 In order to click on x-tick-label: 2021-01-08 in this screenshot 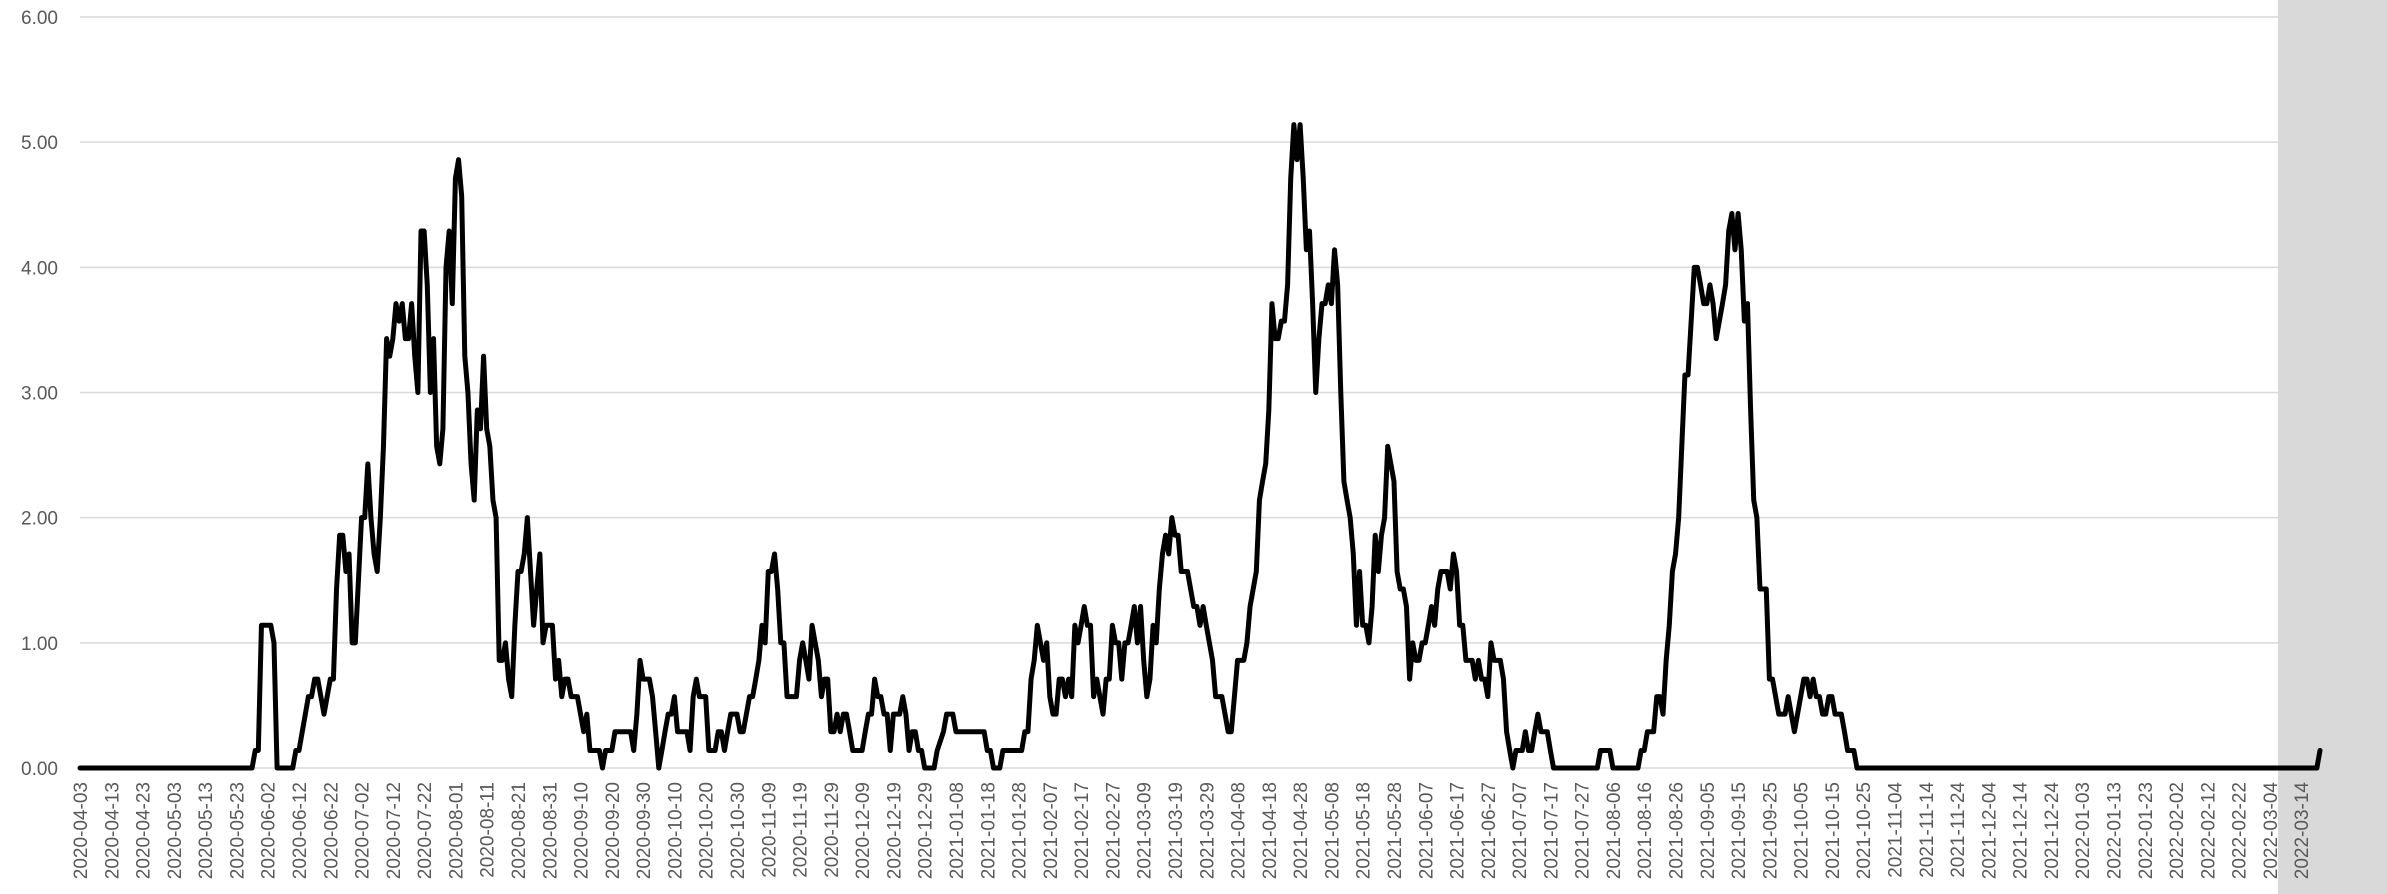, I will do `click(957, 830)`.